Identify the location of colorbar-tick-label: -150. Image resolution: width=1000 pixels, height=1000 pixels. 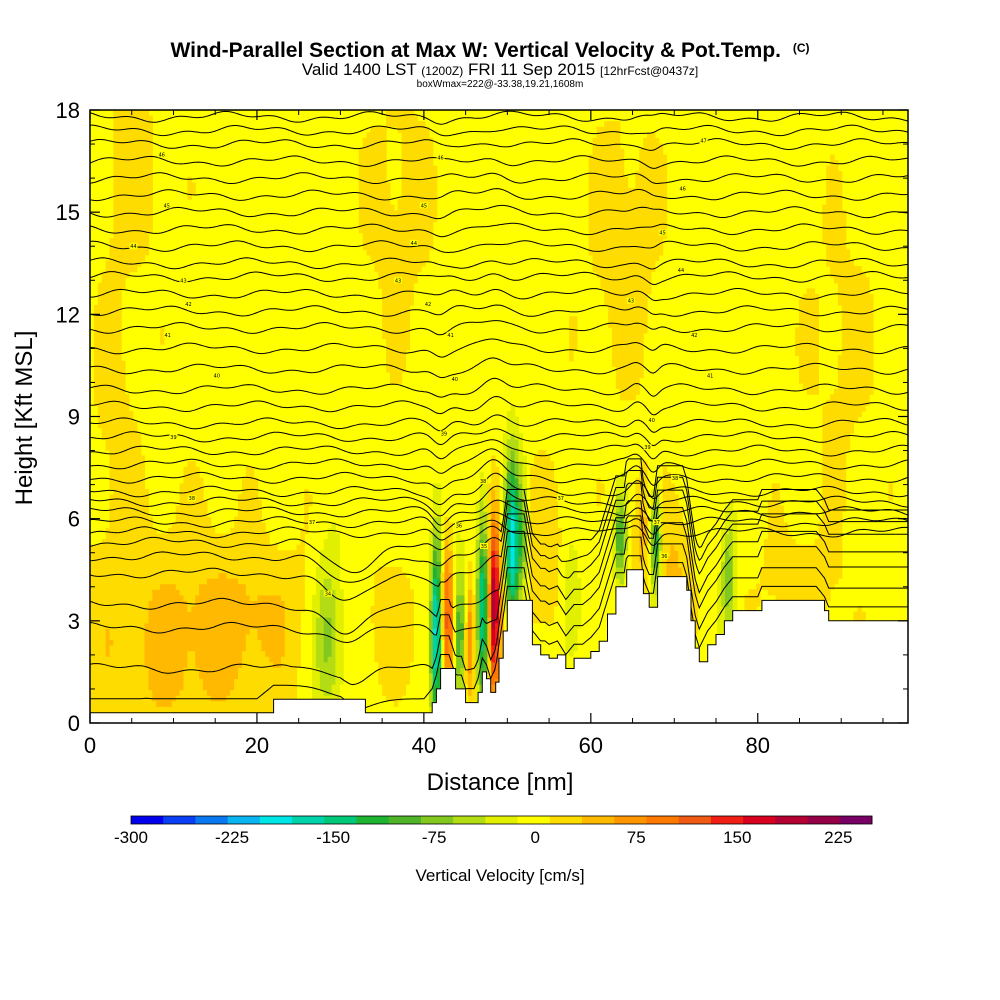
(333, 837).